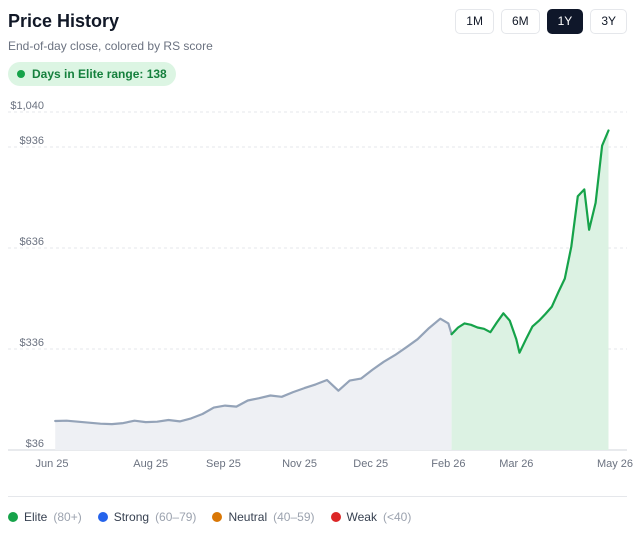 The height and width of the screenshot is (536, 635). I want to click on elite-days-text: Days in Elite range: 138, so click(99, 74).